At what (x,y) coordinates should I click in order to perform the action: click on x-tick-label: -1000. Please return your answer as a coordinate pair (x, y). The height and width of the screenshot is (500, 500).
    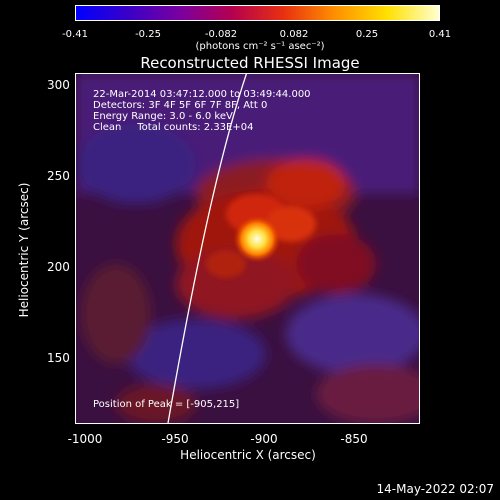
    Looking at the image, I should click on (85, 439).